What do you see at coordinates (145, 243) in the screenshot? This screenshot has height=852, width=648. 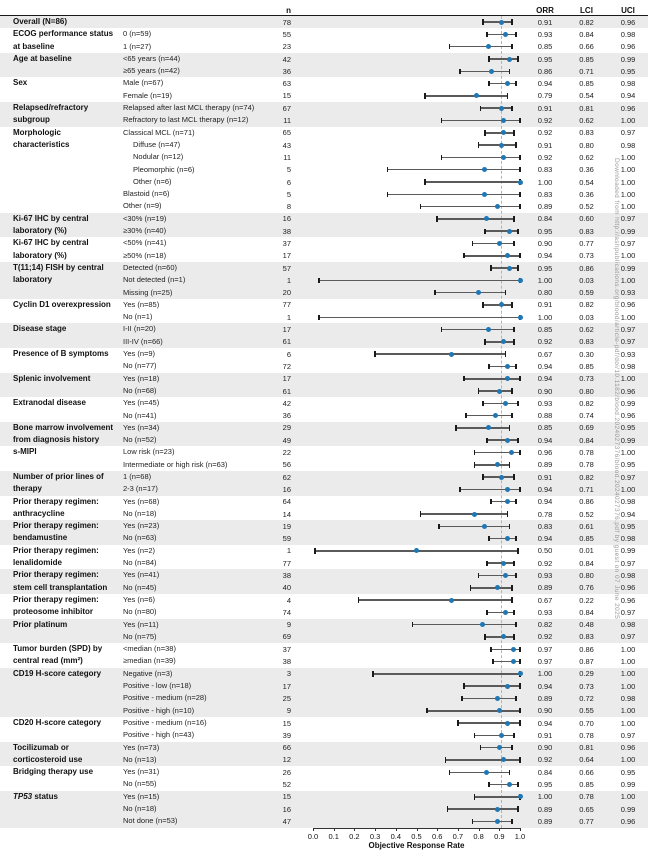 I see `subgroup-level-label: <50% (n=41)` at bounding box center [145, 243].